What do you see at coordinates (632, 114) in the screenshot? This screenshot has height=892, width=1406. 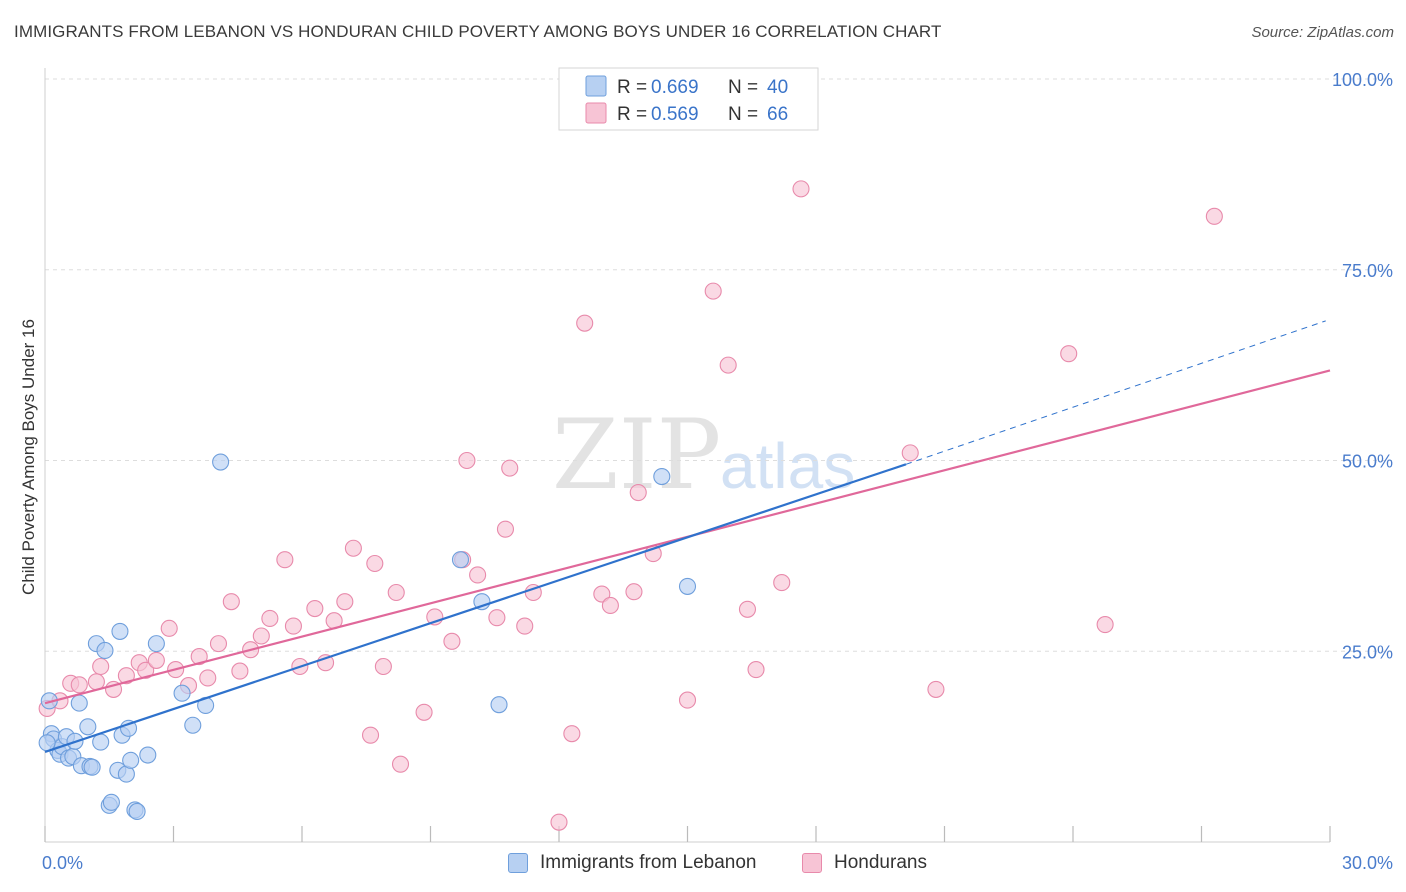 I see `legend-r-label-hondurans: R =` at bounding box center [632, 114].